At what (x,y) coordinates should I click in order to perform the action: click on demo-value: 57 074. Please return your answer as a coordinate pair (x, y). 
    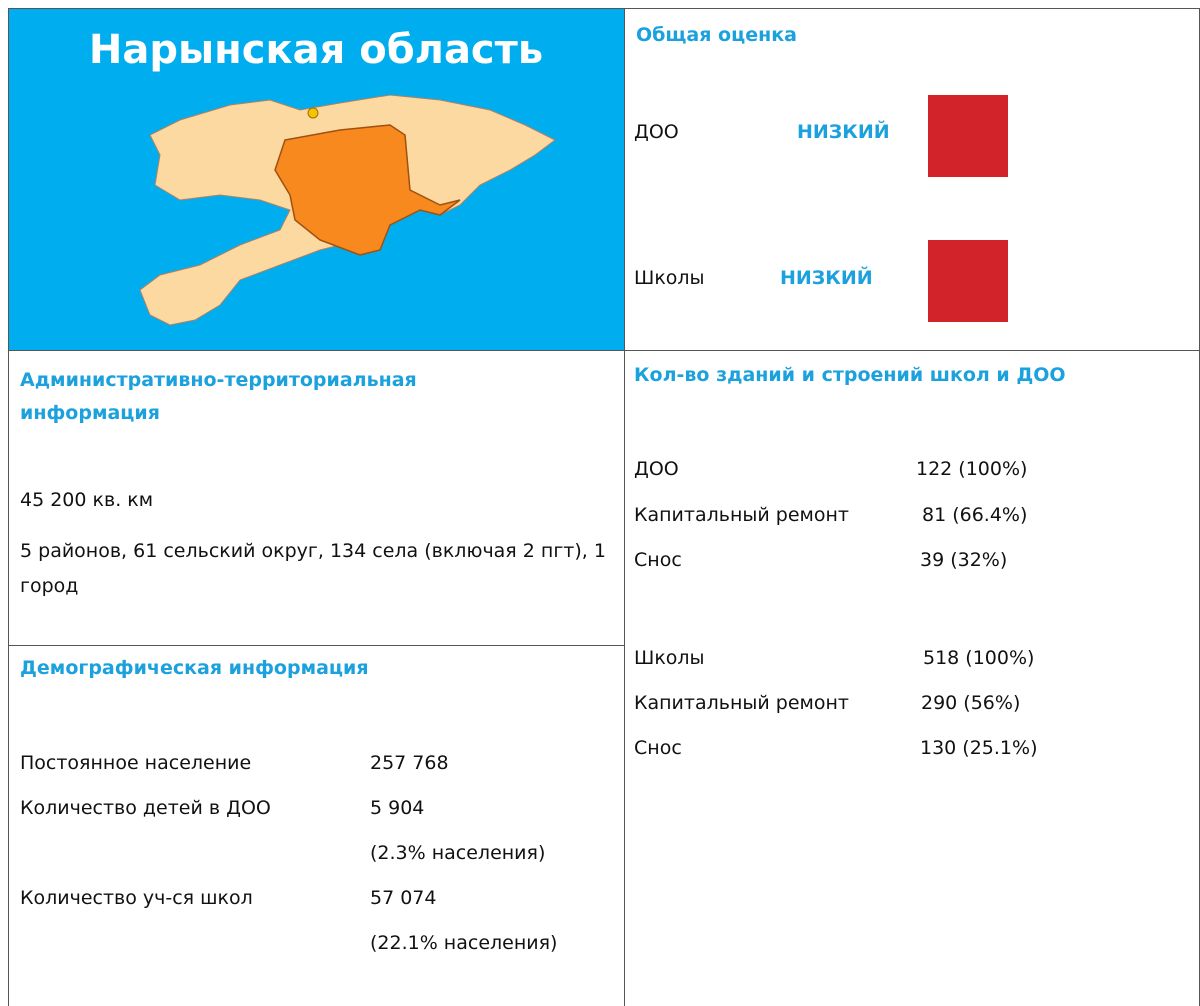
    Looking at the image, I should click on (403, 898).